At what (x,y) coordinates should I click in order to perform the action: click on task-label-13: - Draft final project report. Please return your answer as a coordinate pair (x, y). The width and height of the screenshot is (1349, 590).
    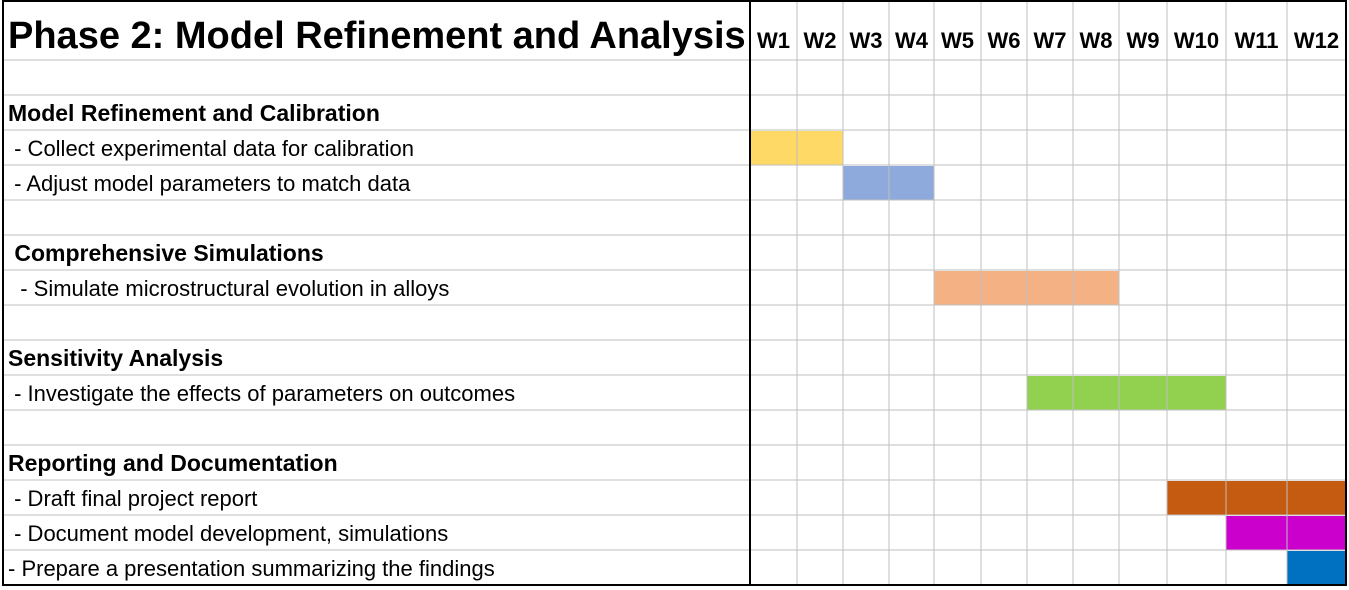
    Looking at the image, I should click on (132, 498).